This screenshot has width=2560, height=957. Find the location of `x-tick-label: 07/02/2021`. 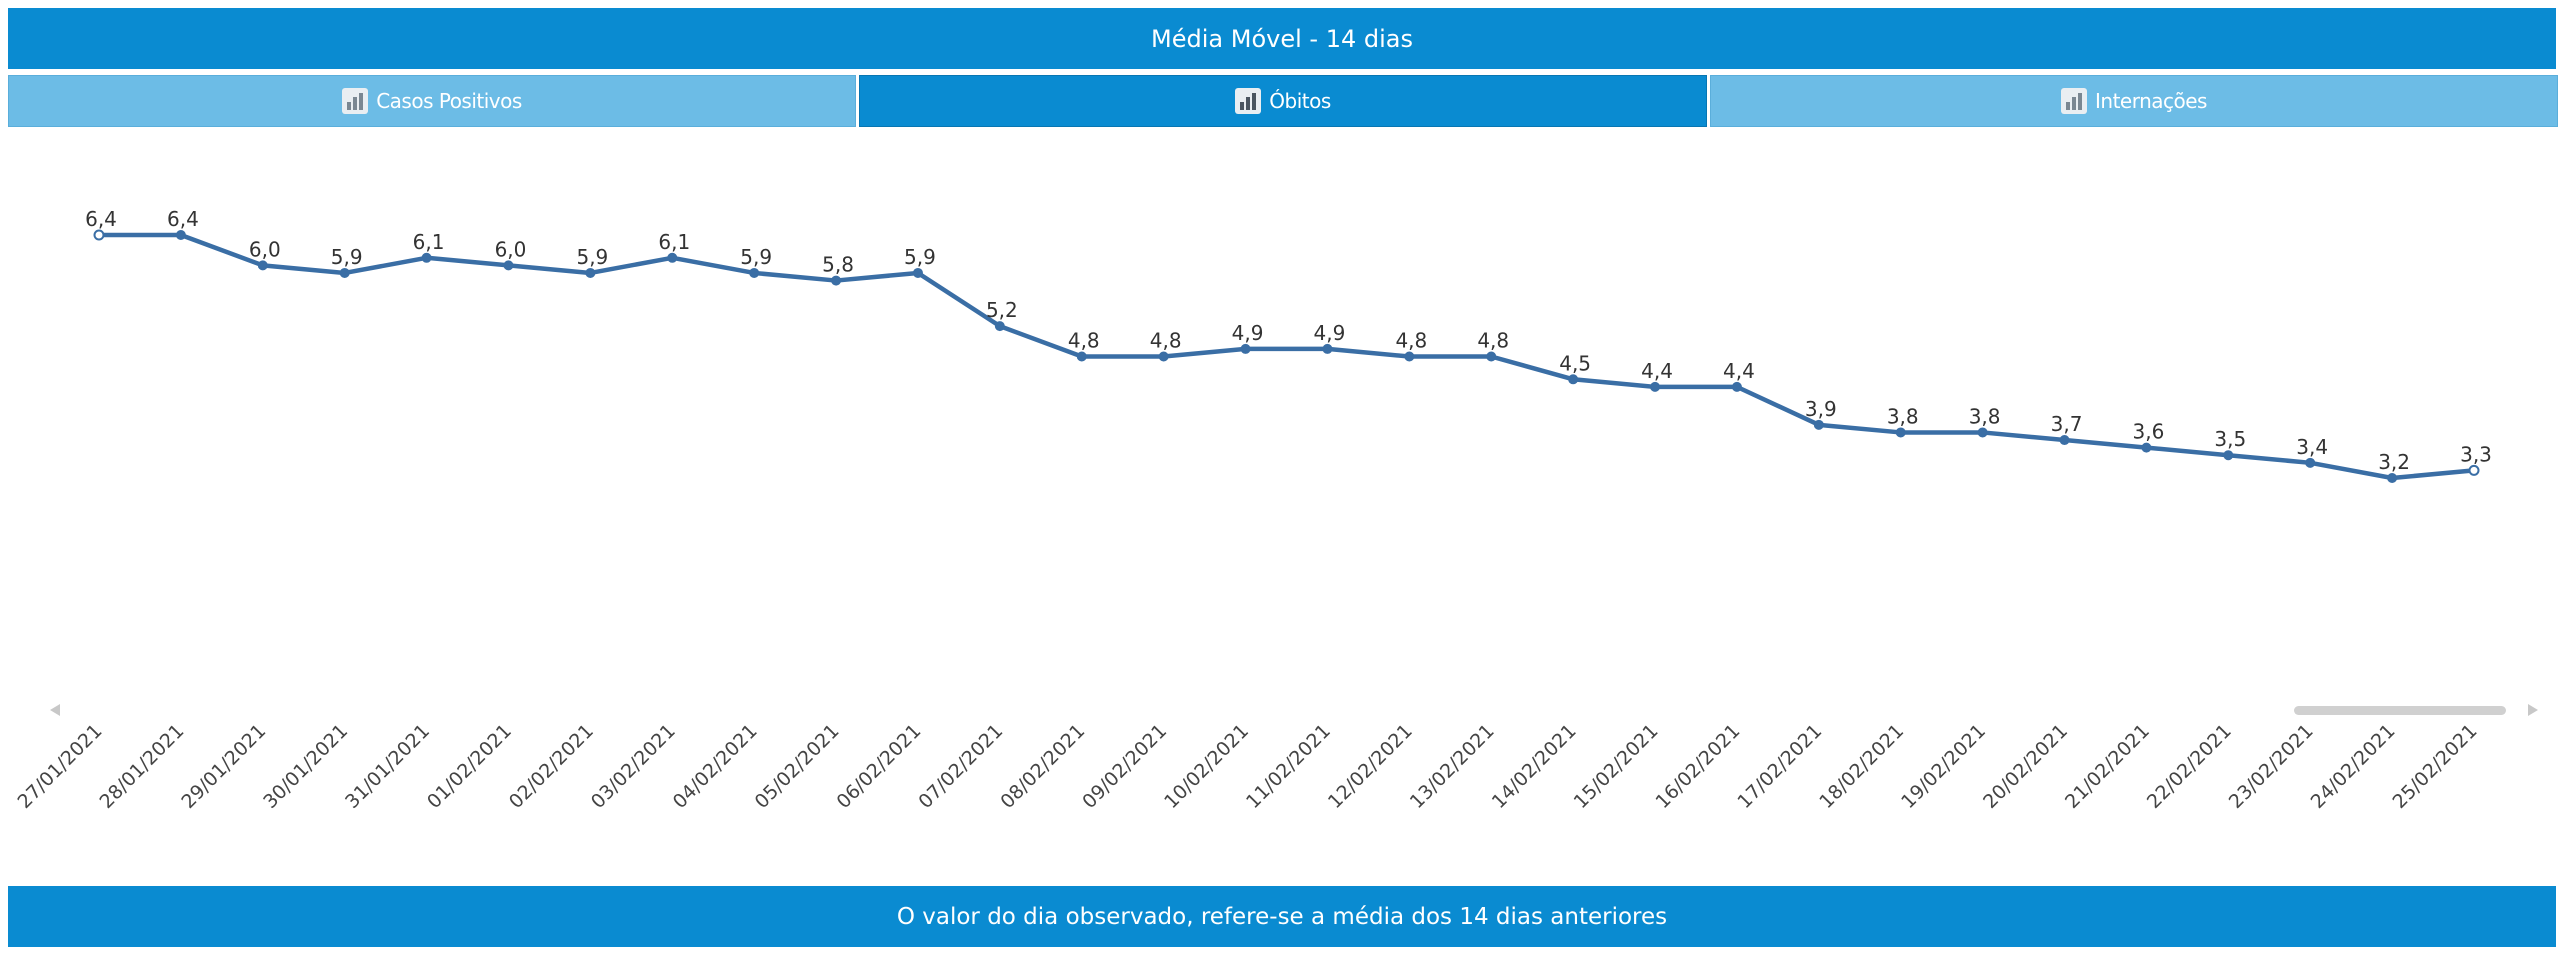

x-tick-label: 07/02/2021 is located at coordinates (960, 766).